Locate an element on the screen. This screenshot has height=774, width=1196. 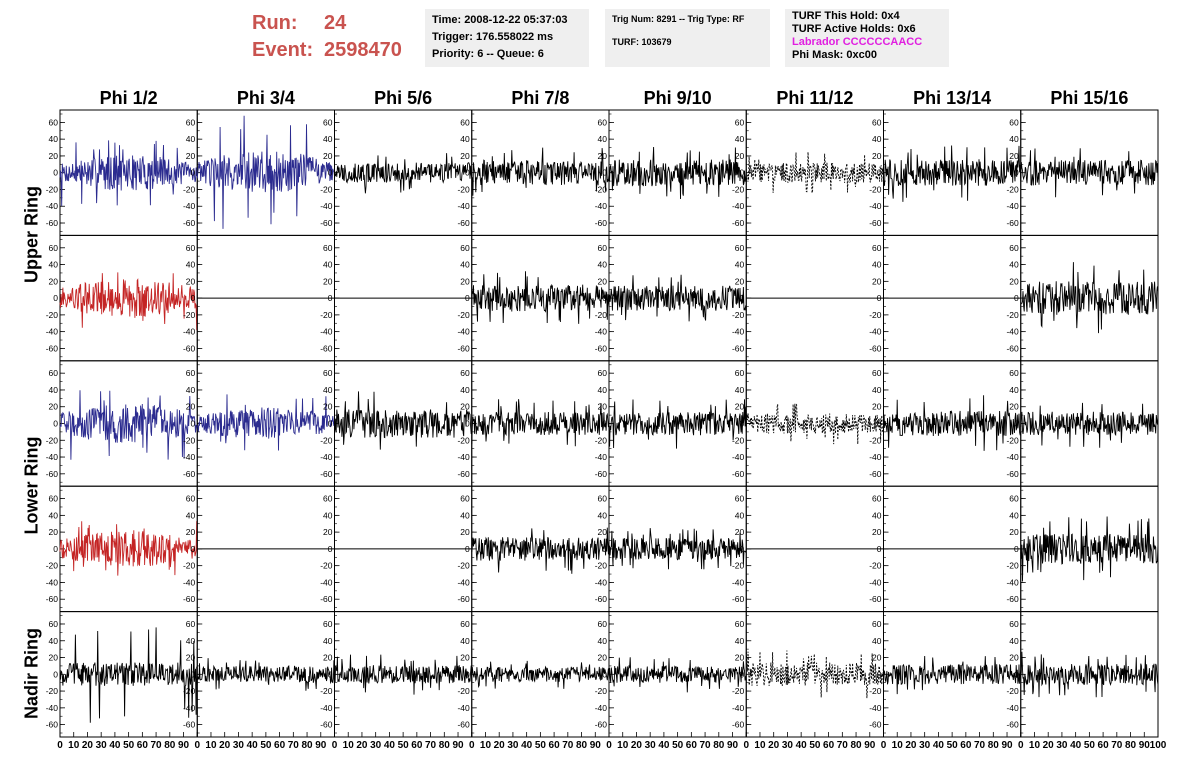
x-tick-label-7-5: 50 is located at coordinates (1090, 745).